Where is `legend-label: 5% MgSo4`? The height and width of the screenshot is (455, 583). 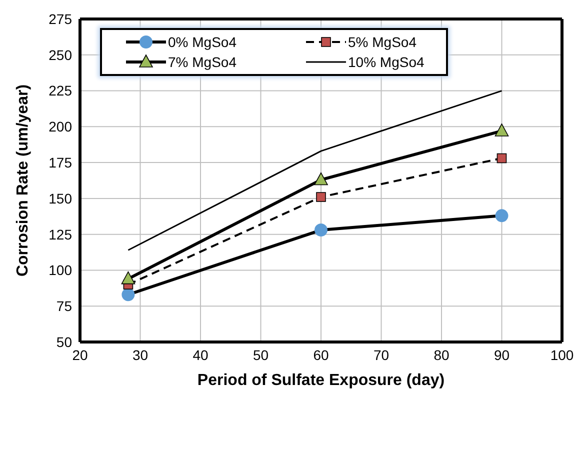
legend-label: 5% MgSo4 is located at coordinates (382, 42).